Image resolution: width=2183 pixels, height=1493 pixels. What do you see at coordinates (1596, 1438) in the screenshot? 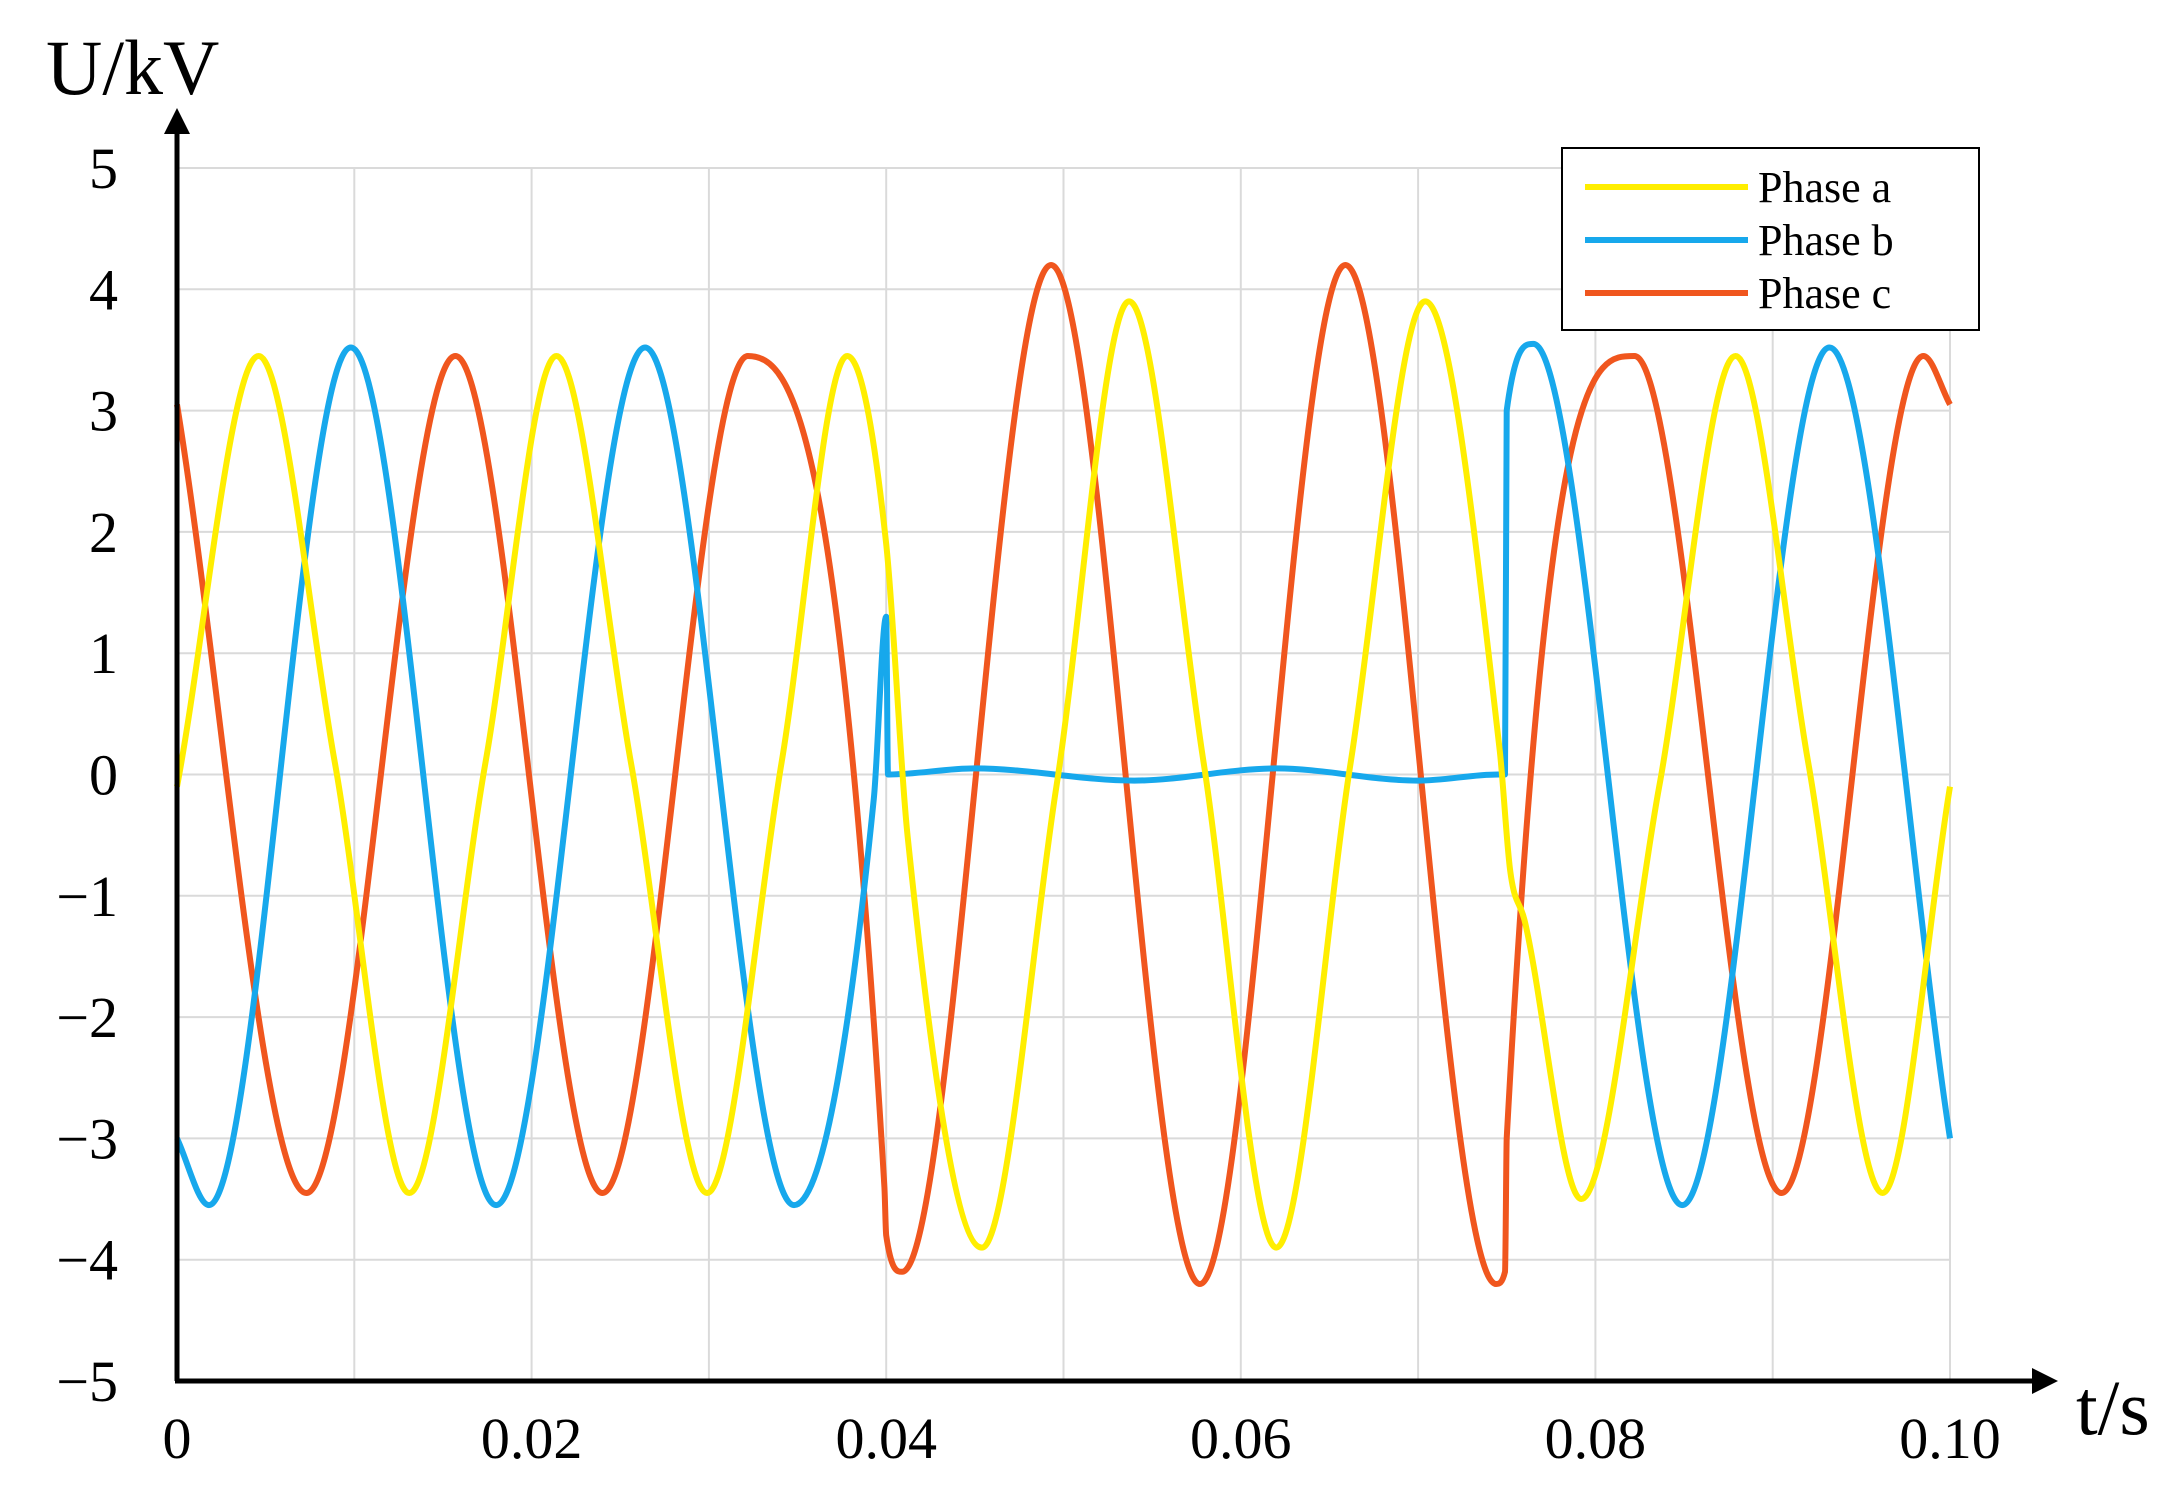
I see `x-tick-label: 0.08` at bounding box center [1596, 1438].